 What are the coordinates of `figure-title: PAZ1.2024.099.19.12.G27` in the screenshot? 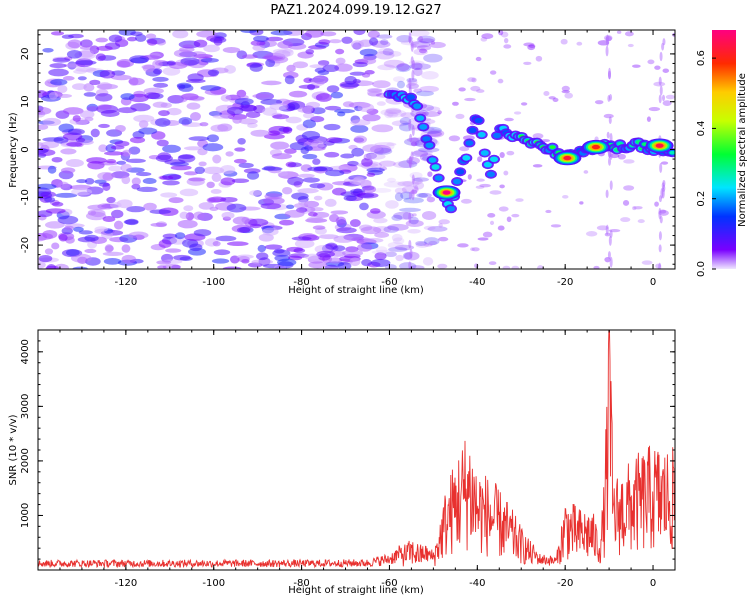 It's located at (355, 10).